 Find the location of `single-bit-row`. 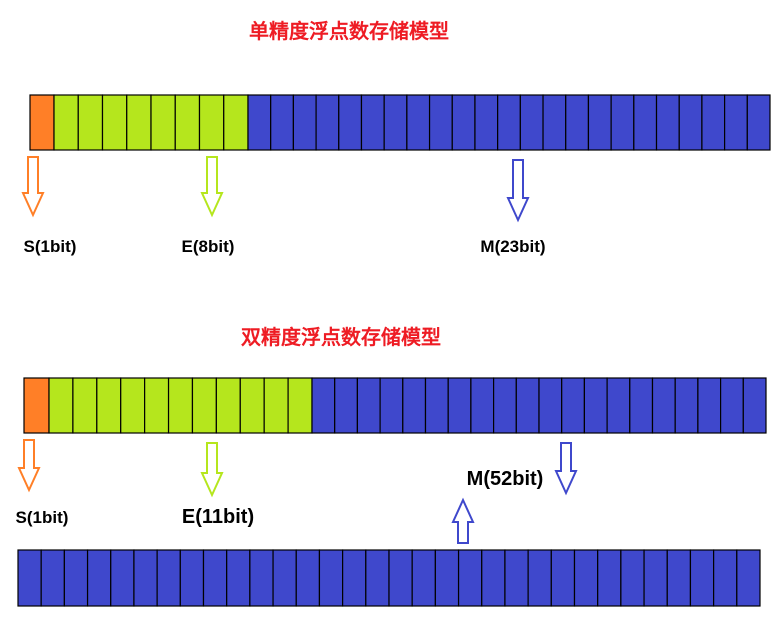

single-bit-row is located at coordinates (400, 122).